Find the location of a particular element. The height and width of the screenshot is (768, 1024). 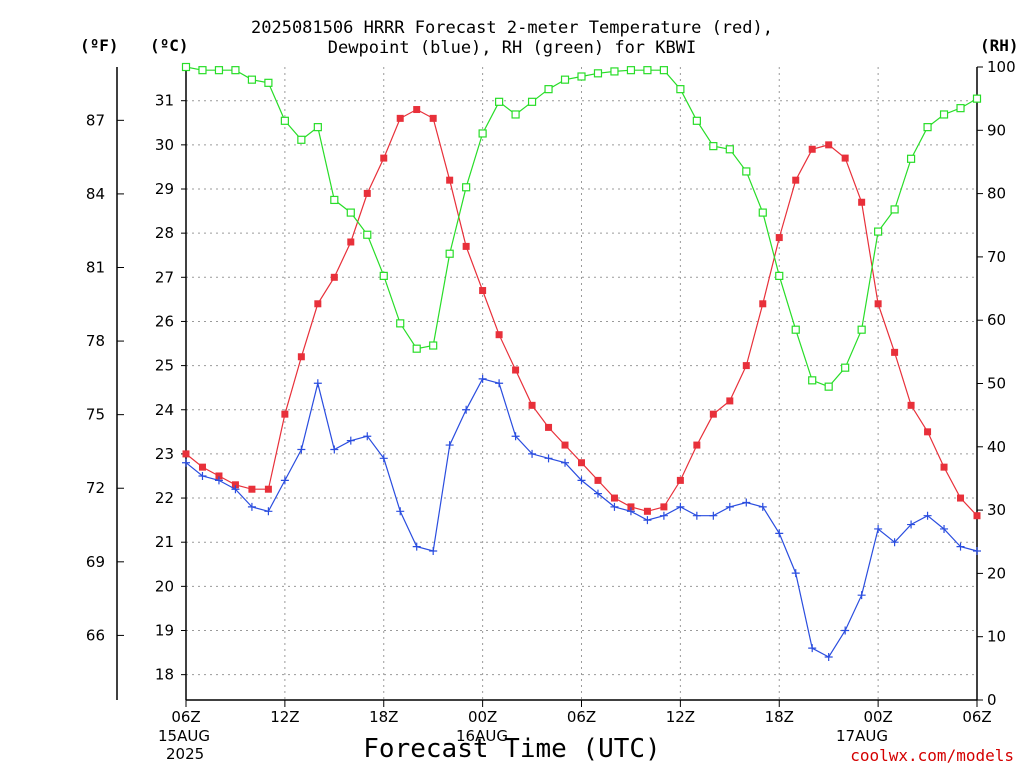

rh-tick-label: 40 is located at coordinates (996, 447).